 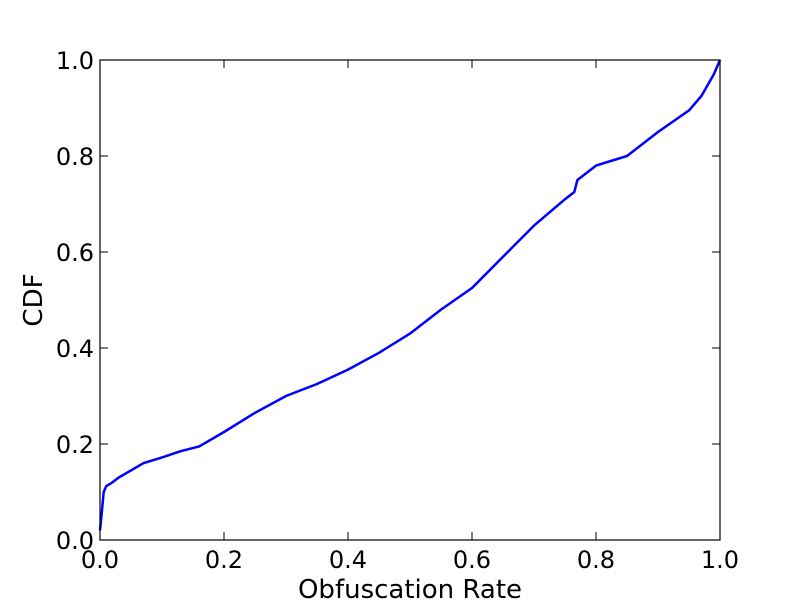 I want to click on y-tick-label: 1.0, so click(x=75, y=61).